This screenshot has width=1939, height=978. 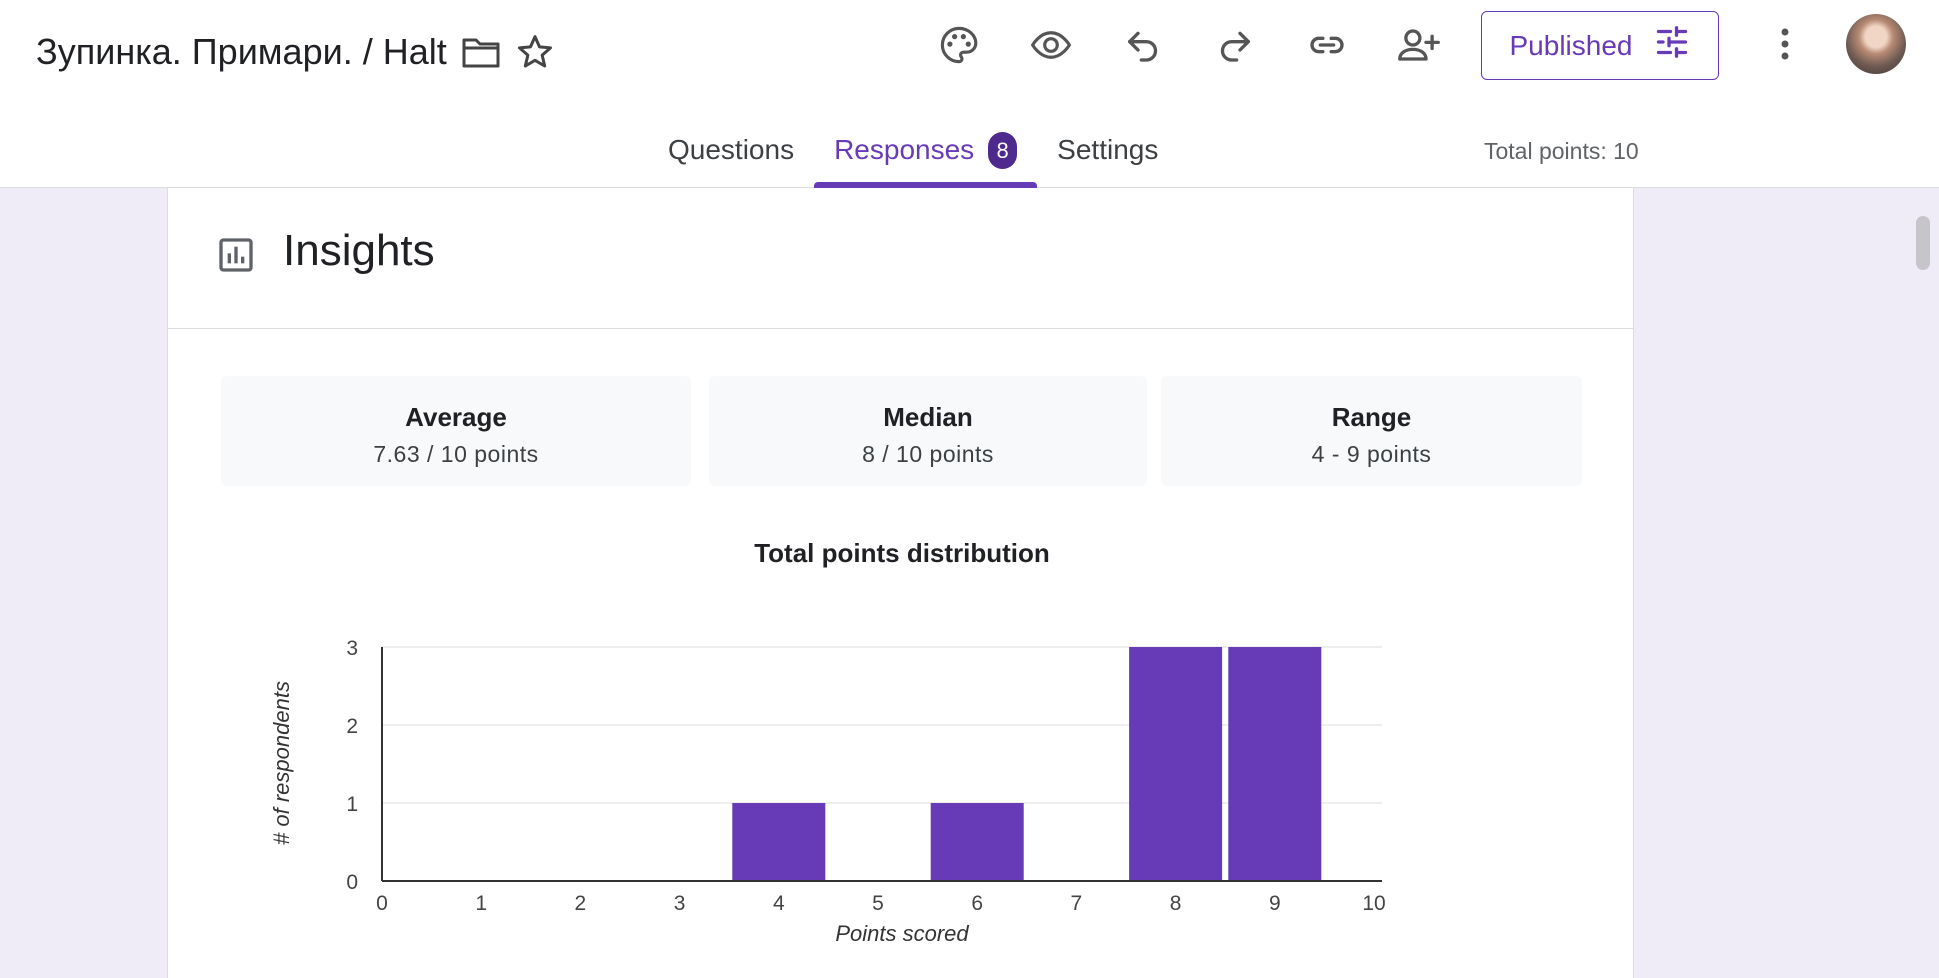 What do you see at coordinates (680, 903) in the screenshot?
I see `x-tick-label: 3` at bounding box center [680, 903].